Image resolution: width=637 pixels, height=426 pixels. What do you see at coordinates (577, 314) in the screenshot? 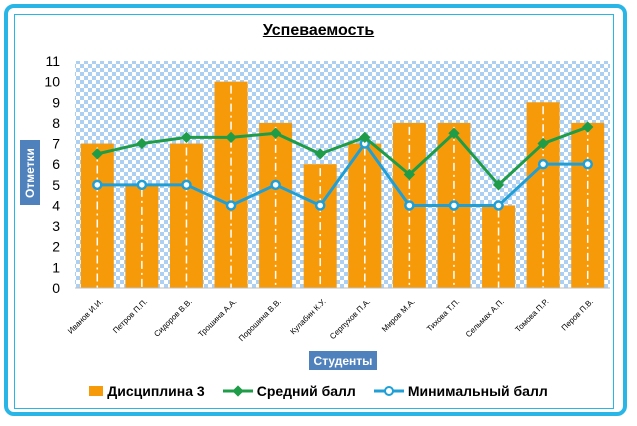
I see `x-tick-label: Перов П.В.` at bounding box center [577, 314].